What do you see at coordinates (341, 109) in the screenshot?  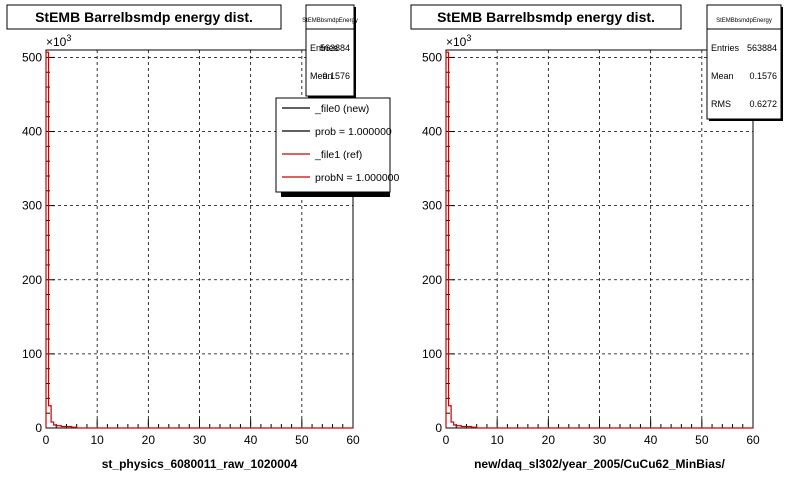 I see `legend-label: _file0 (new)` at bounding box center [341, 109].